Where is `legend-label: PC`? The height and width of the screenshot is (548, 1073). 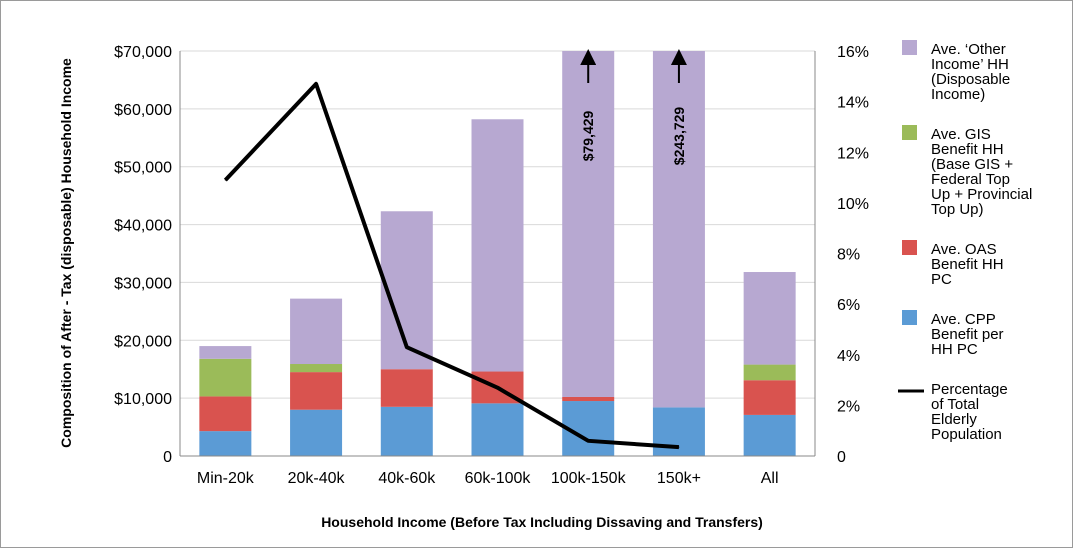
legend-label: PC is located at coordinates (941, 279).